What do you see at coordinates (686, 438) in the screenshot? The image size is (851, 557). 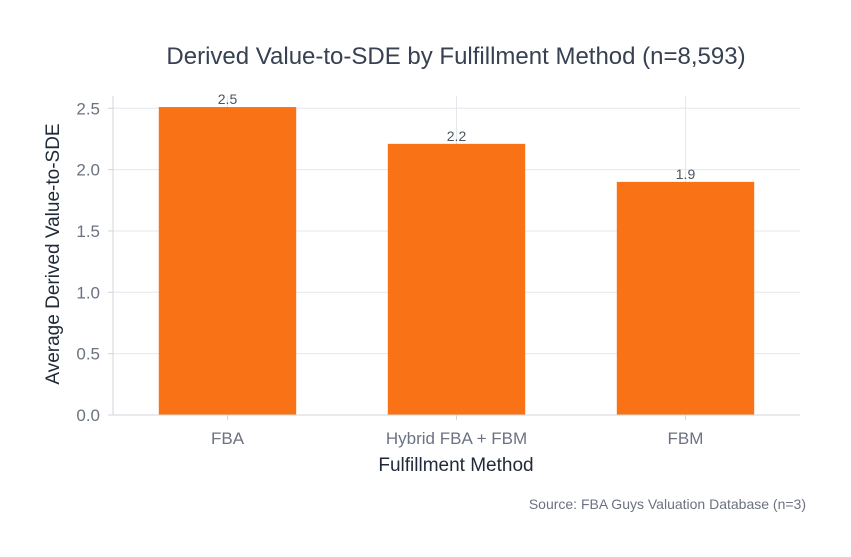 I see `x-tick-label: FBM` at bounding box center [686, 438].